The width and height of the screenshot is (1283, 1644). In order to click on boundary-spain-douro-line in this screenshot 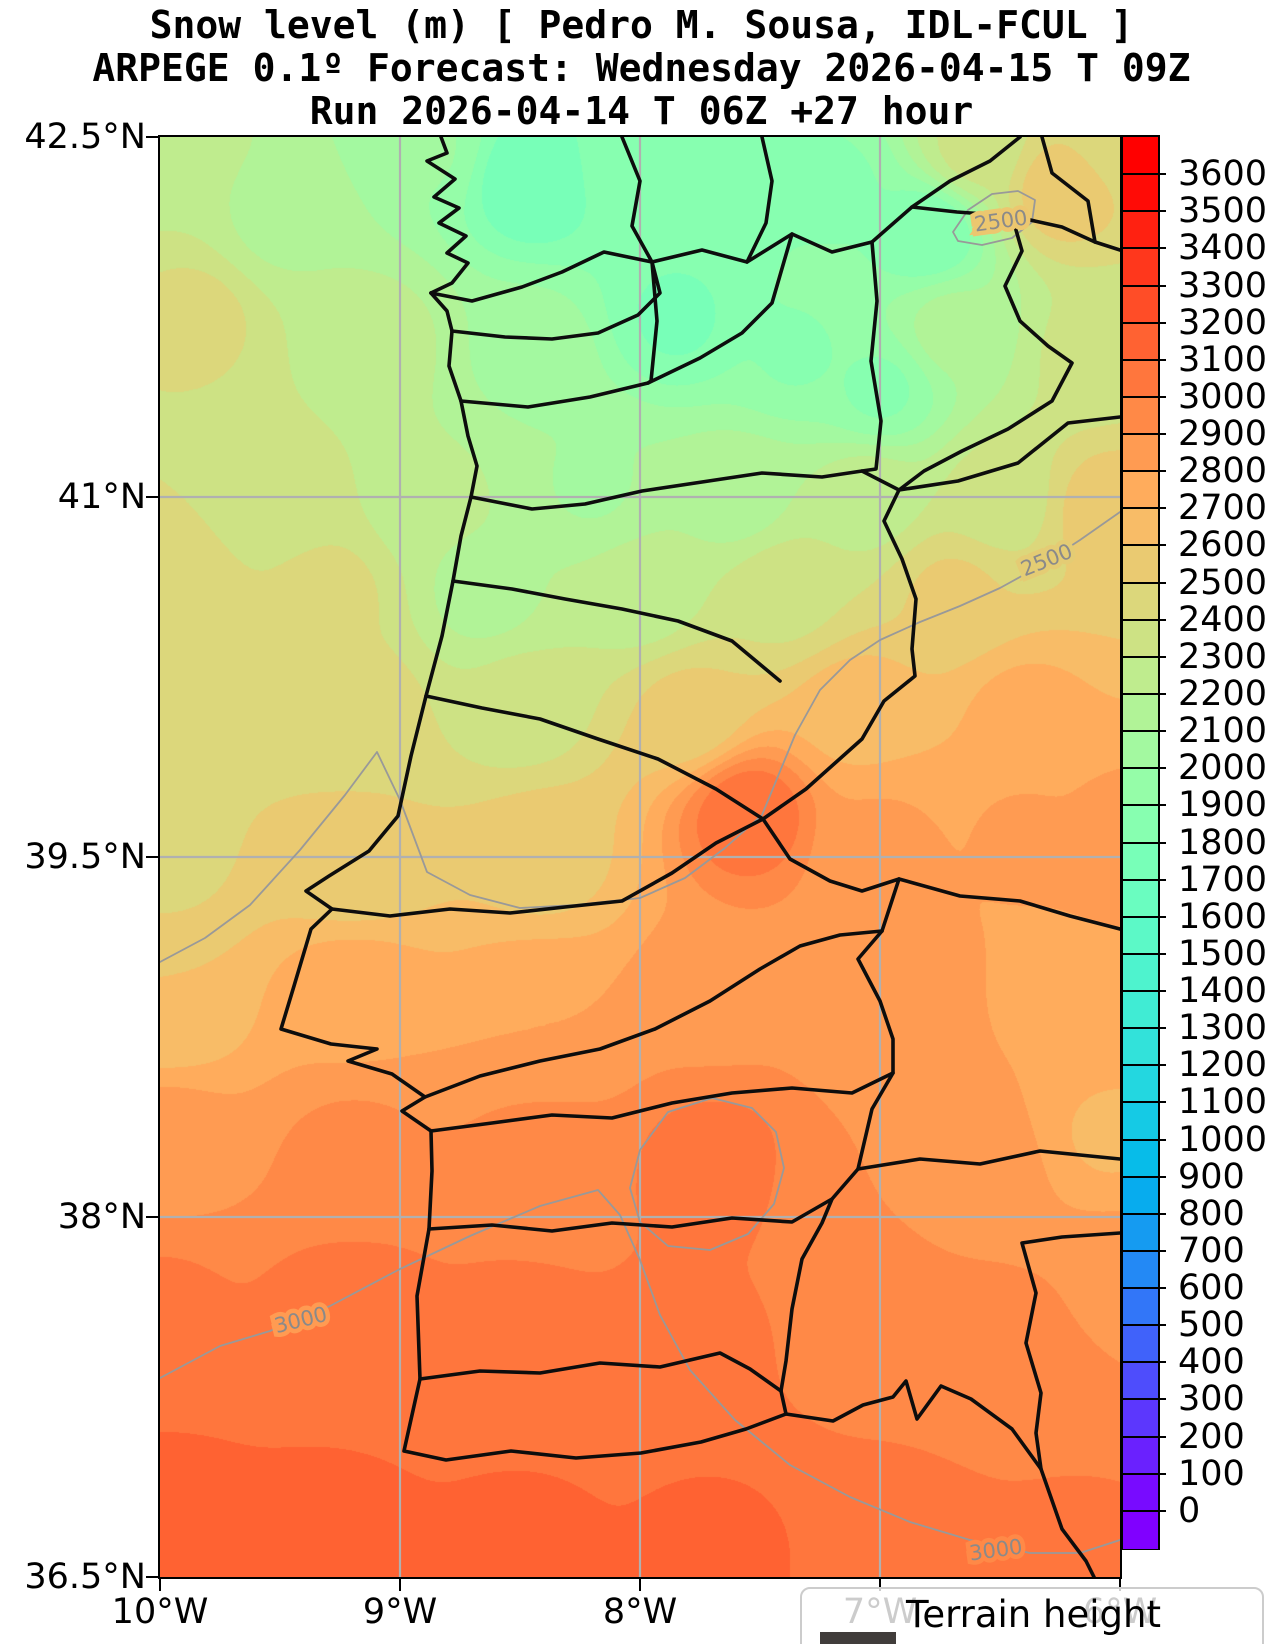, I will do `click(1008, 453)`.